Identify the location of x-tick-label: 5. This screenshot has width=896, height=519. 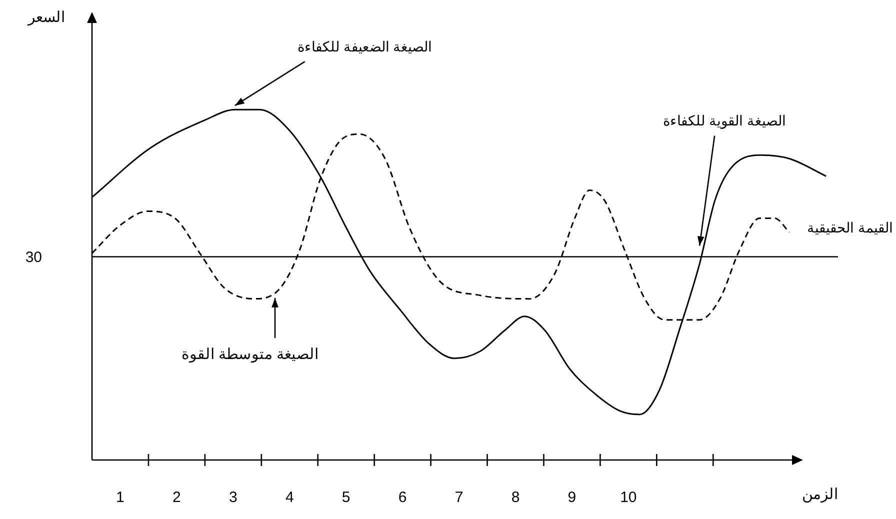
(346, 497).